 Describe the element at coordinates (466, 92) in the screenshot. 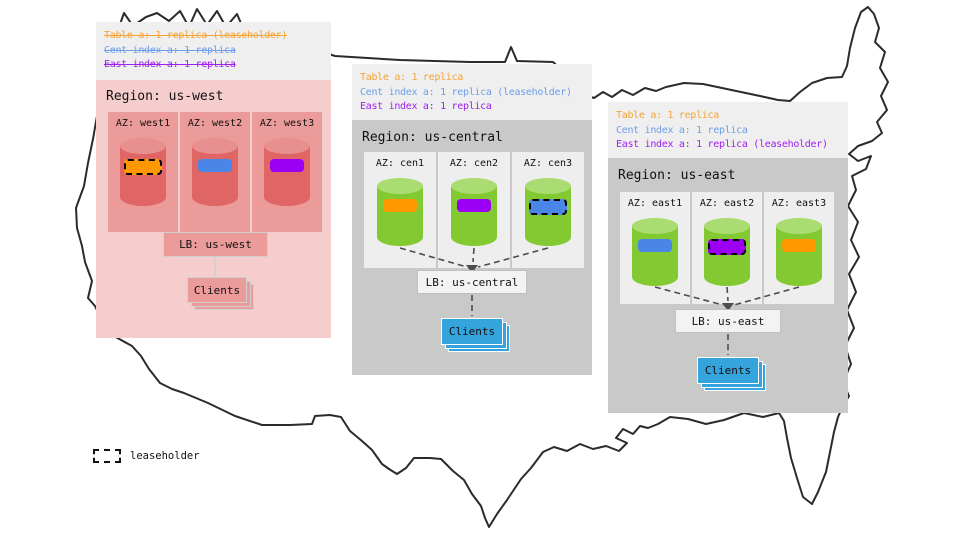

I see `replica-annotation: Cent index a: 1 replica (leaseholder)` at that location.